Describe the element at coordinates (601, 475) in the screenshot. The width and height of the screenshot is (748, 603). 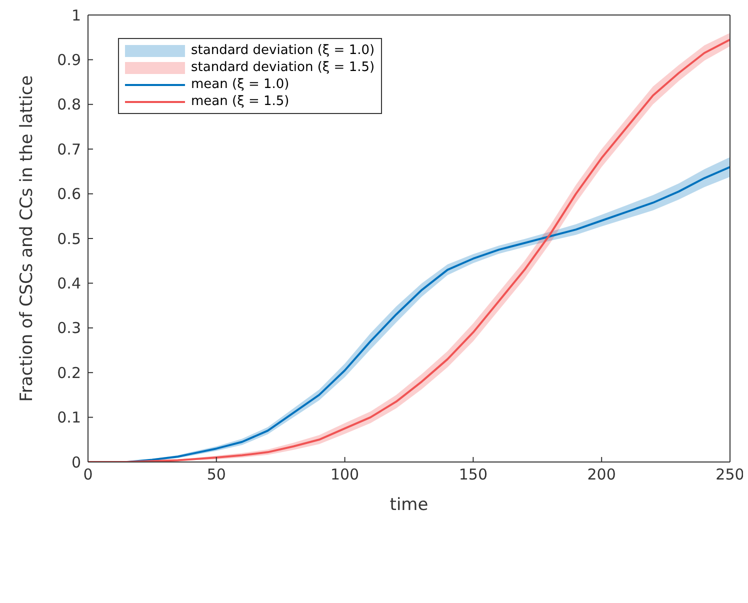
I see `x-tick-label: 200` at that location.